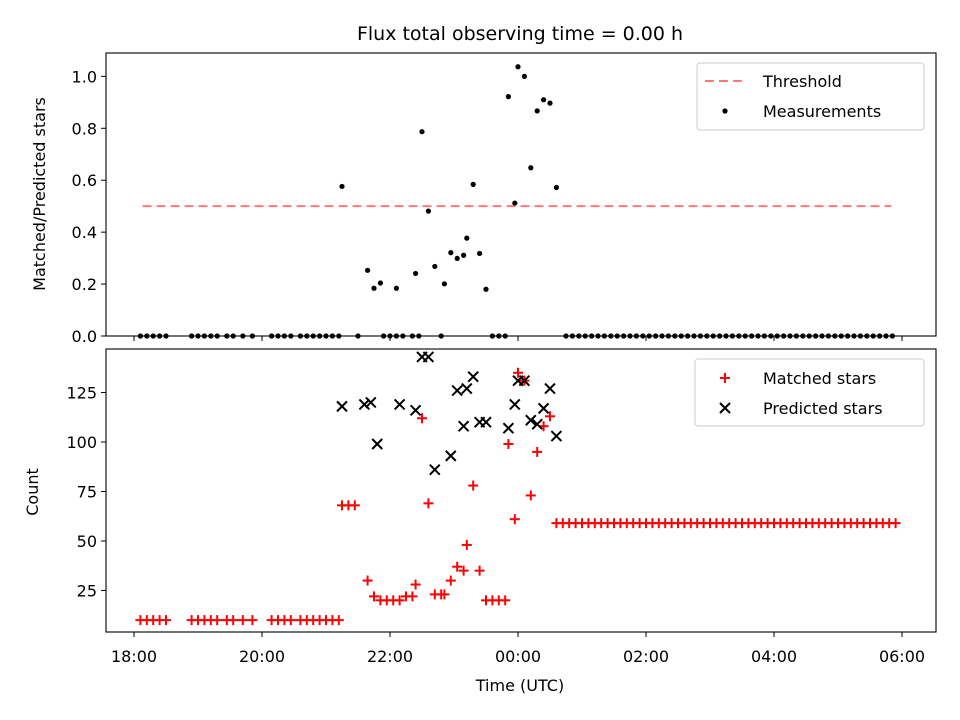 The height and width of the screenshot is (720, 960). Describe the element at coordinates (262, 656) in the screenshot. I see `x-tick-label: 20:00` at that location.